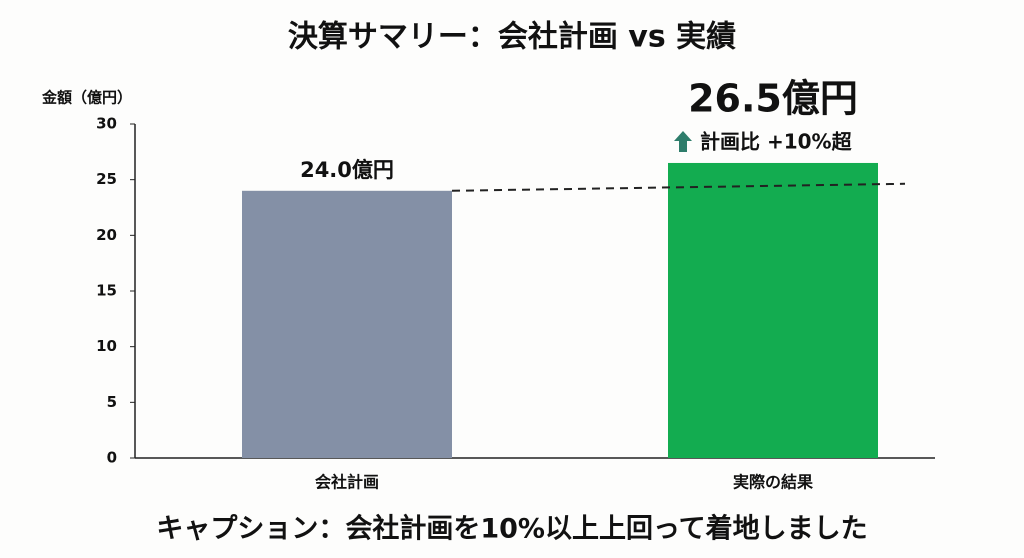 The width and height of the screenshot is (1024, 558). Describe the element at coordinates (112, 458) in the screenshot. I see `y-tick-label: 0` at that location.